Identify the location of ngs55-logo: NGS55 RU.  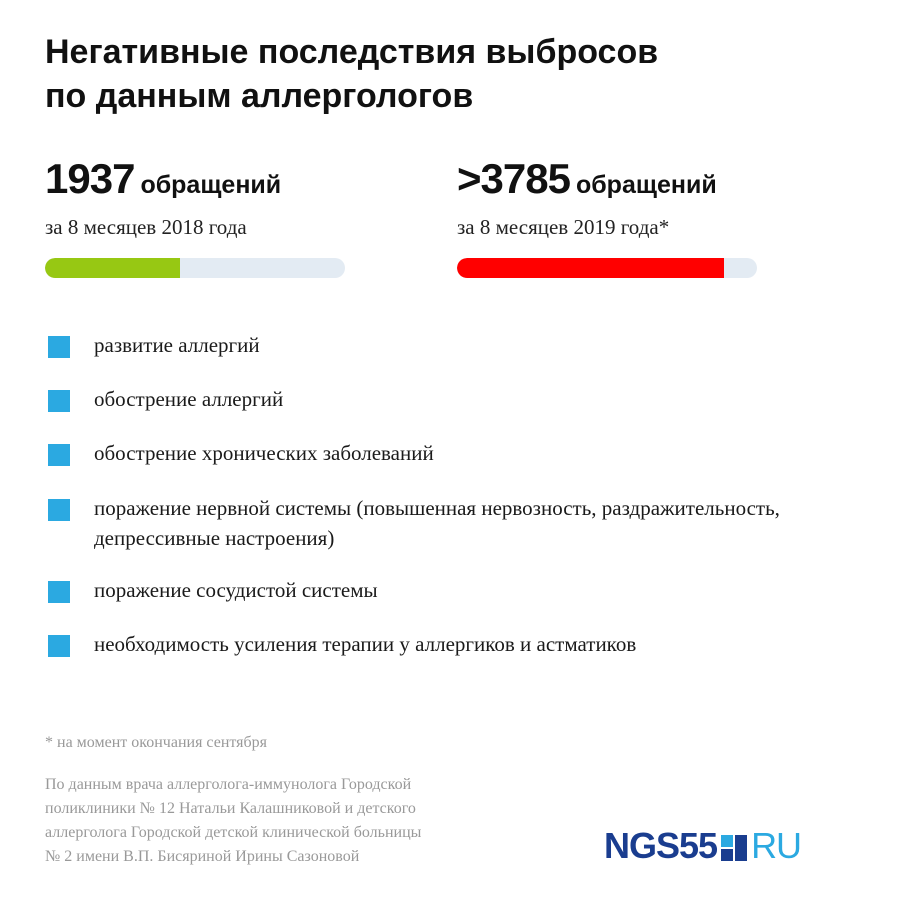
(703, 845).